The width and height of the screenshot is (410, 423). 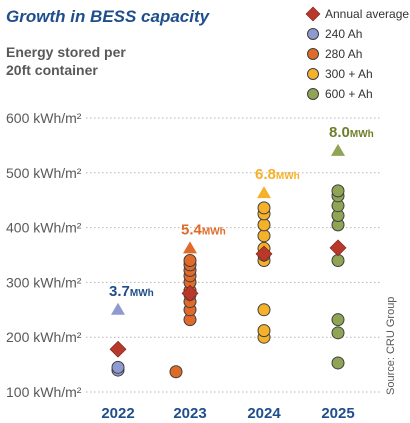 What do you see at coordinates (264, 413) in the screenshot?
I see `x-tick-label-2024: 2024` at bounding box center [264, 413].